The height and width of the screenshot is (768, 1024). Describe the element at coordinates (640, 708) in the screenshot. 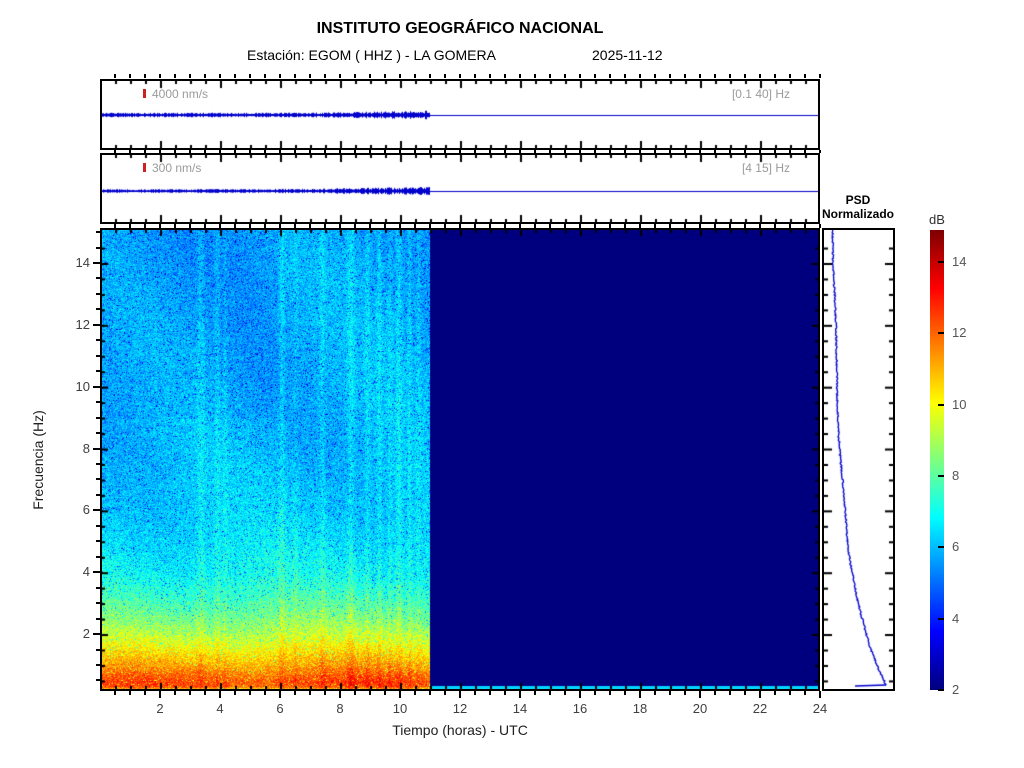

I see `x-tick-label: 18` at that location.